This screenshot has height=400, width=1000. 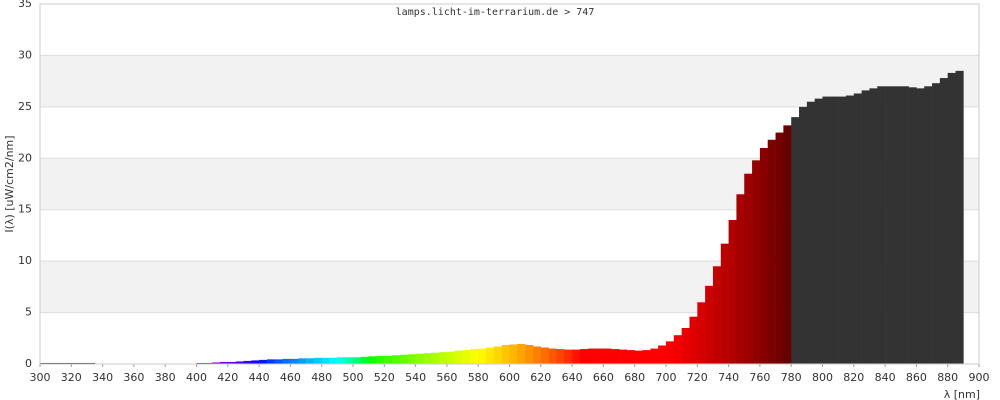 What do you see at coordinates (885, 377) in the screenshot?
I see `x-tick-label: 840` at bounding box center [885, 377].